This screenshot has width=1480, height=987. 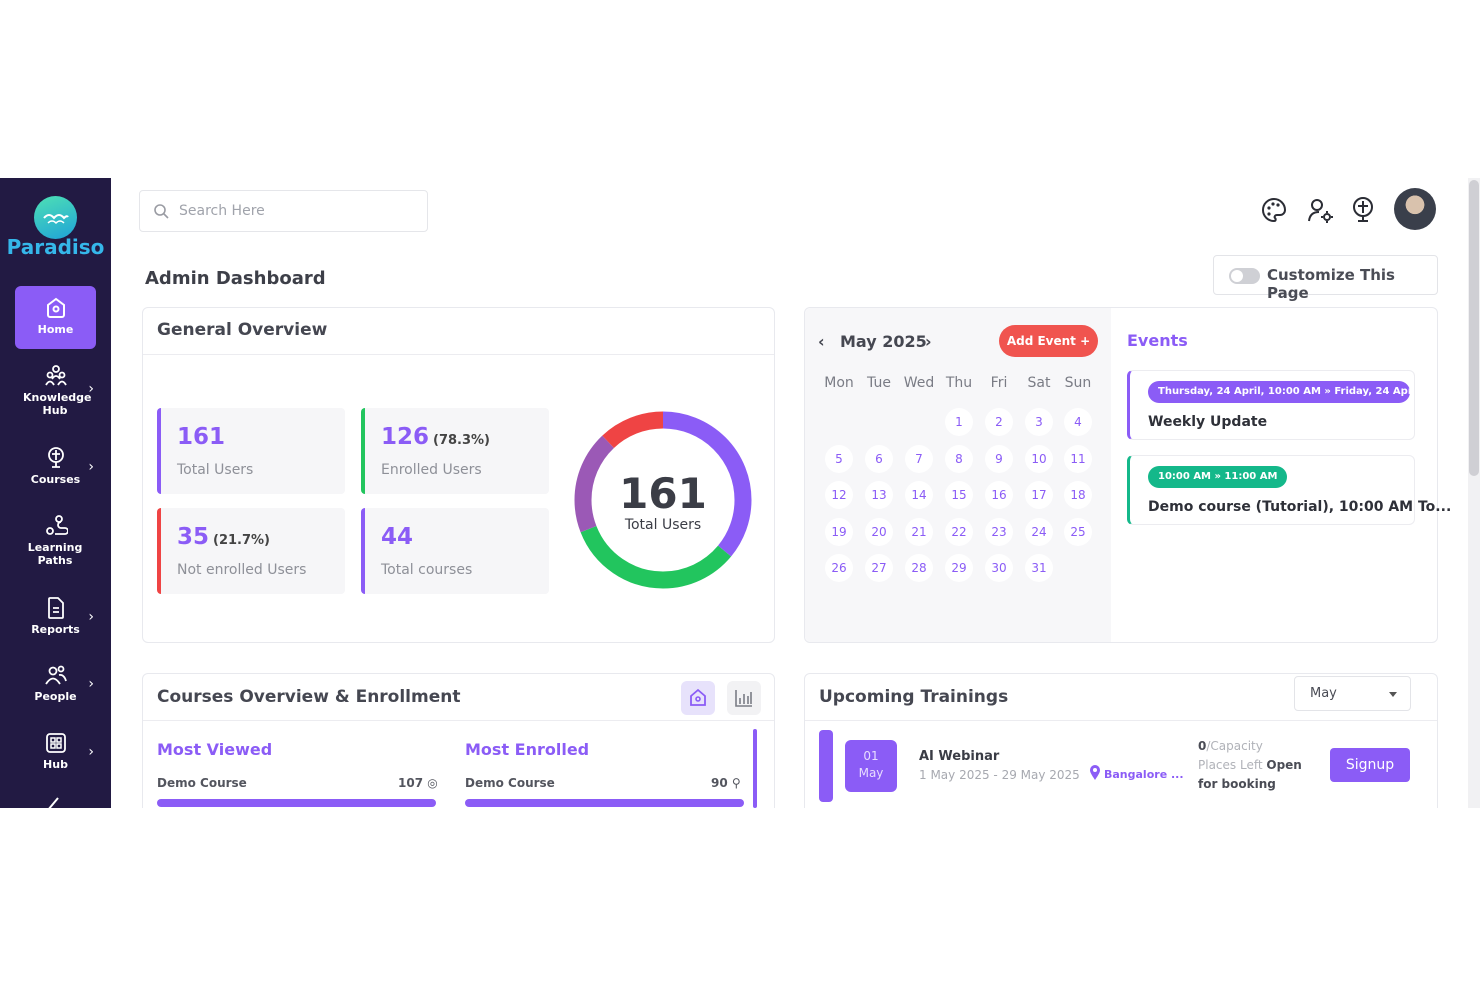 What do you see at coordinates (1039, 383) in the screenshot?
I see `weekday-label: Sat` at bounding box center [1039, 383].